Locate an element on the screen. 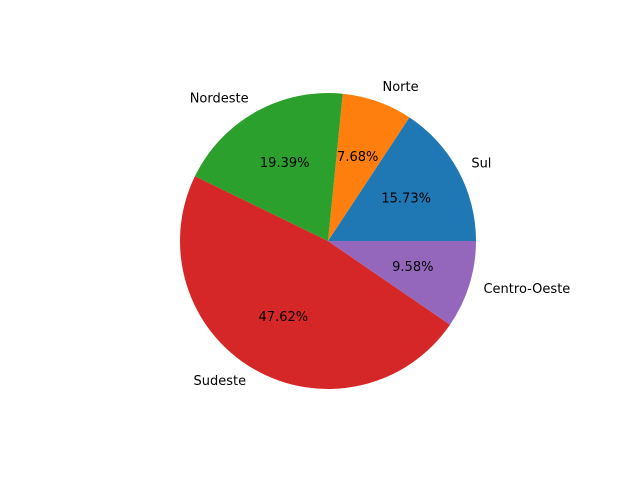 The width and height of the screenshot is (640, 480). pie-slice-sul is located at coordinates (402, 179).